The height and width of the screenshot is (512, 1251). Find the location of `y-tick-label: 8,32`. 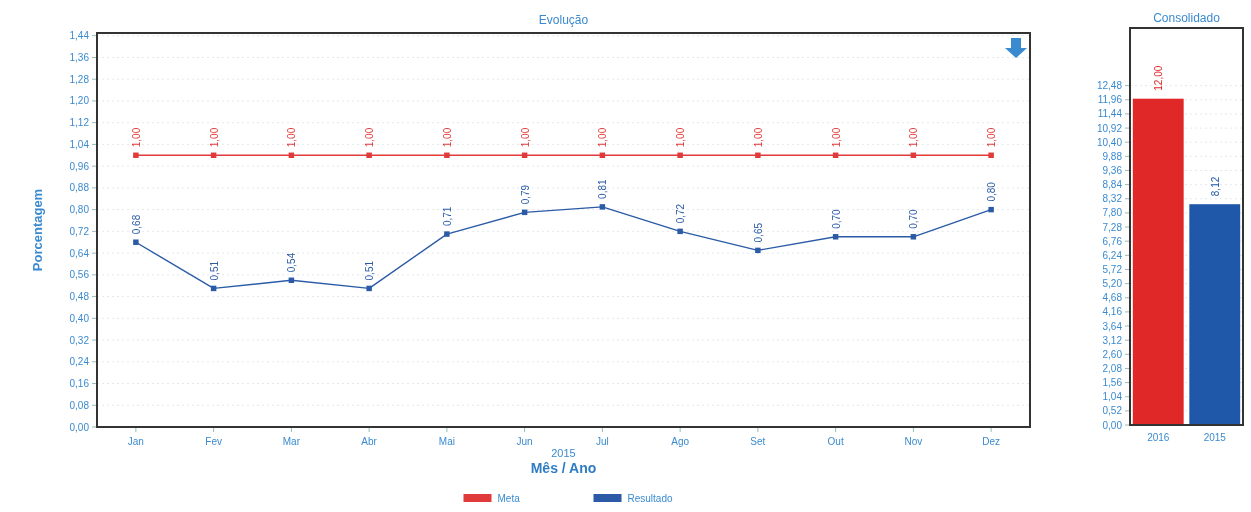

y-tick-label: 8,32 is located at coordinates (1112, 199).